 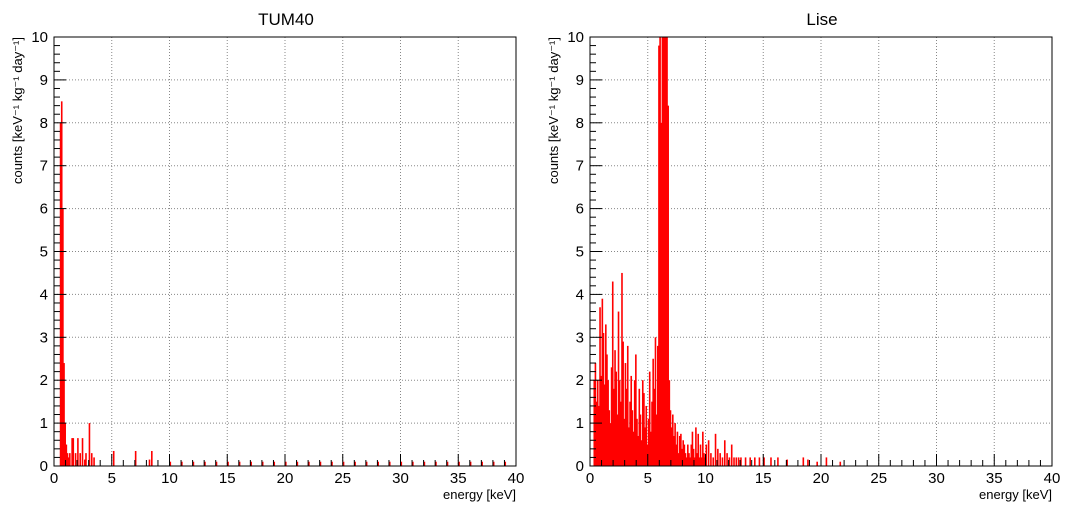 What do you see at coordinates (1052, 478) in the screenshot?
I see `x-tick-label: 40` at bounding box center [1052, 478].